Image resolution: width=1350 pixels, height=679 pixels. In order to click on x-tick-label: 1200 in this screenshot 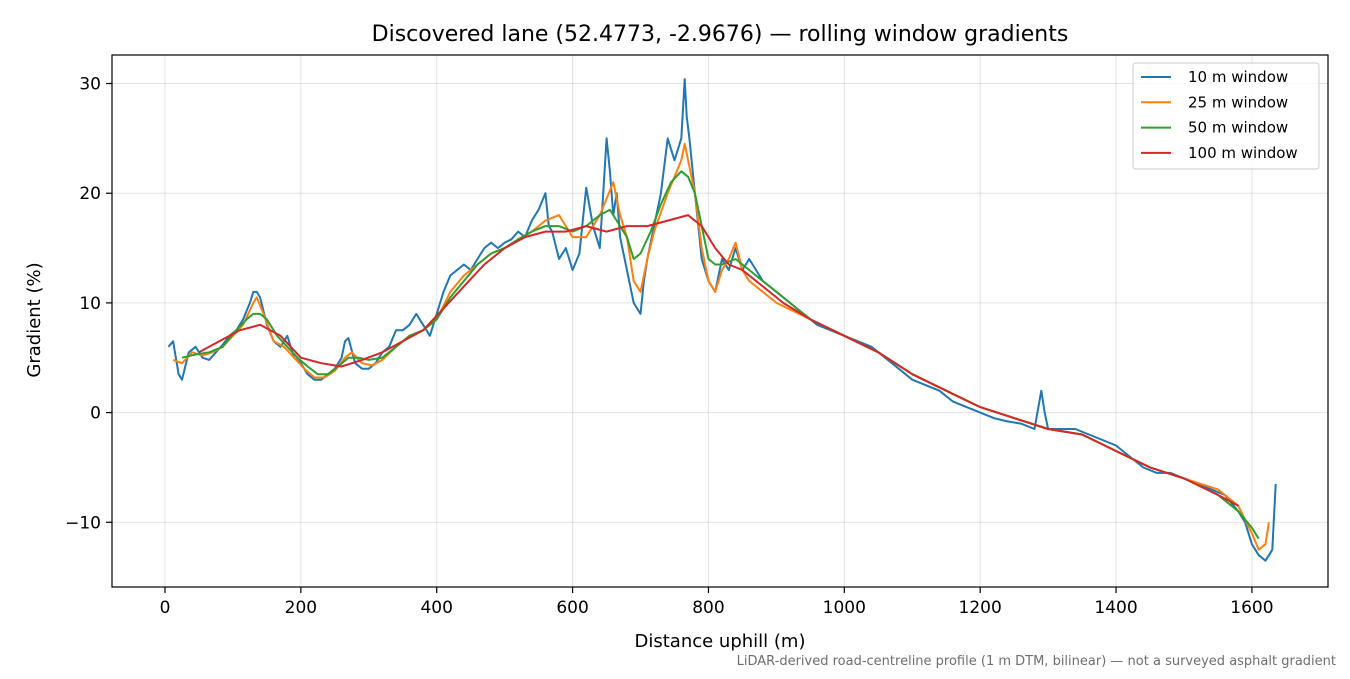, I will do `click(980, 608)`.